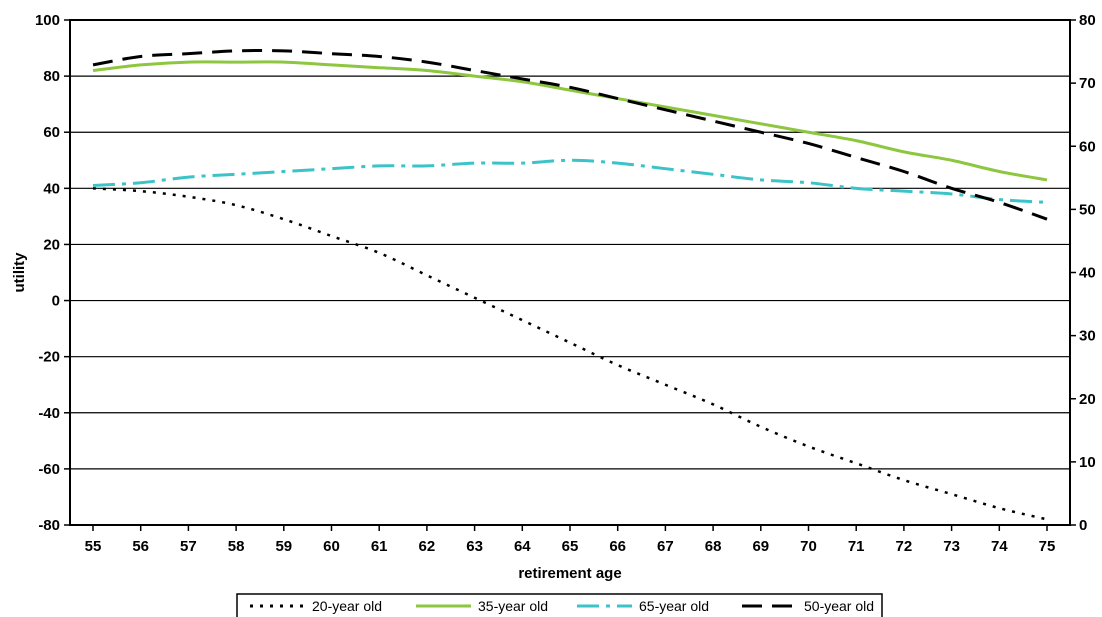 This screenshot has height=617, width=1102. I want to click on y-axis-title: utility, so click(19, 272).